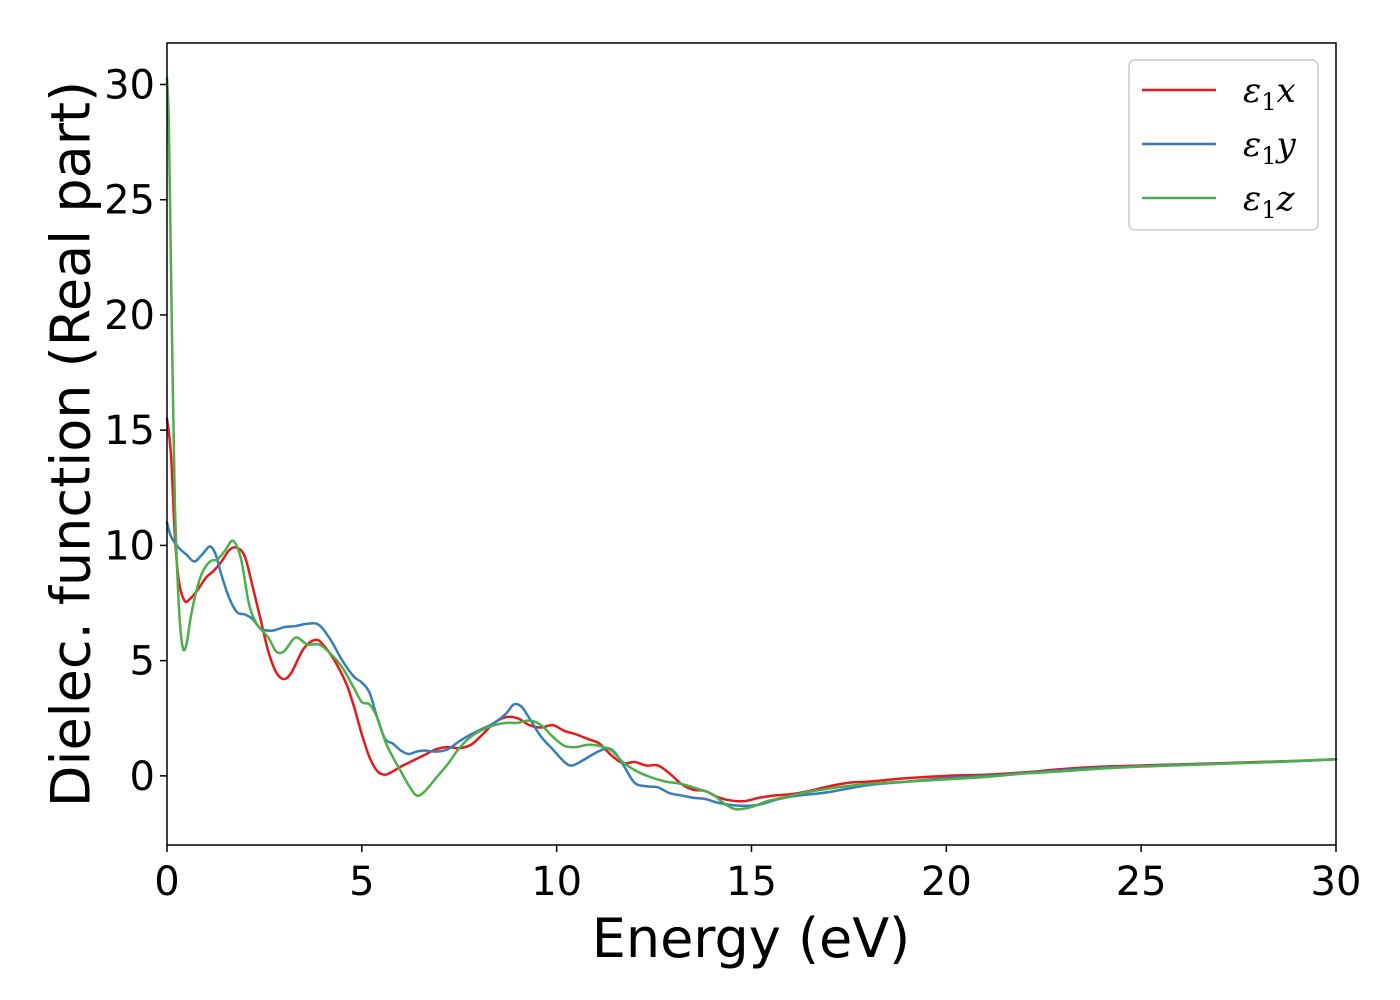 Image resolution: width=1400 pixels, height=1000 pixels. I want to click on legend-box, so click(1223, 145).